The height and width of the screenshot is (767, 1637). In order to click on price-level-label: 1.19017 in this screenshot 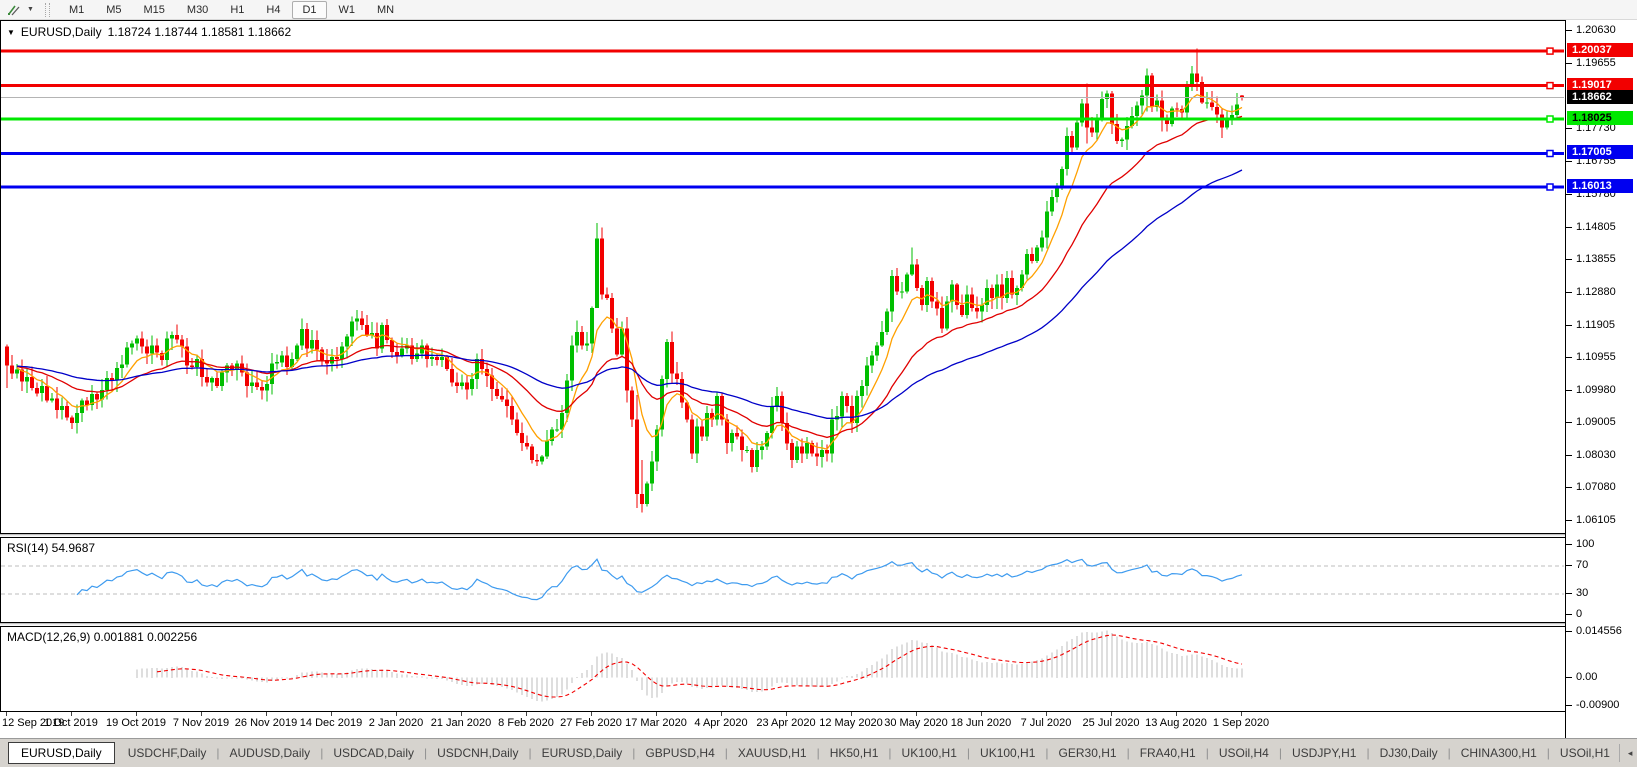, I will do `click(1600, 85)`.